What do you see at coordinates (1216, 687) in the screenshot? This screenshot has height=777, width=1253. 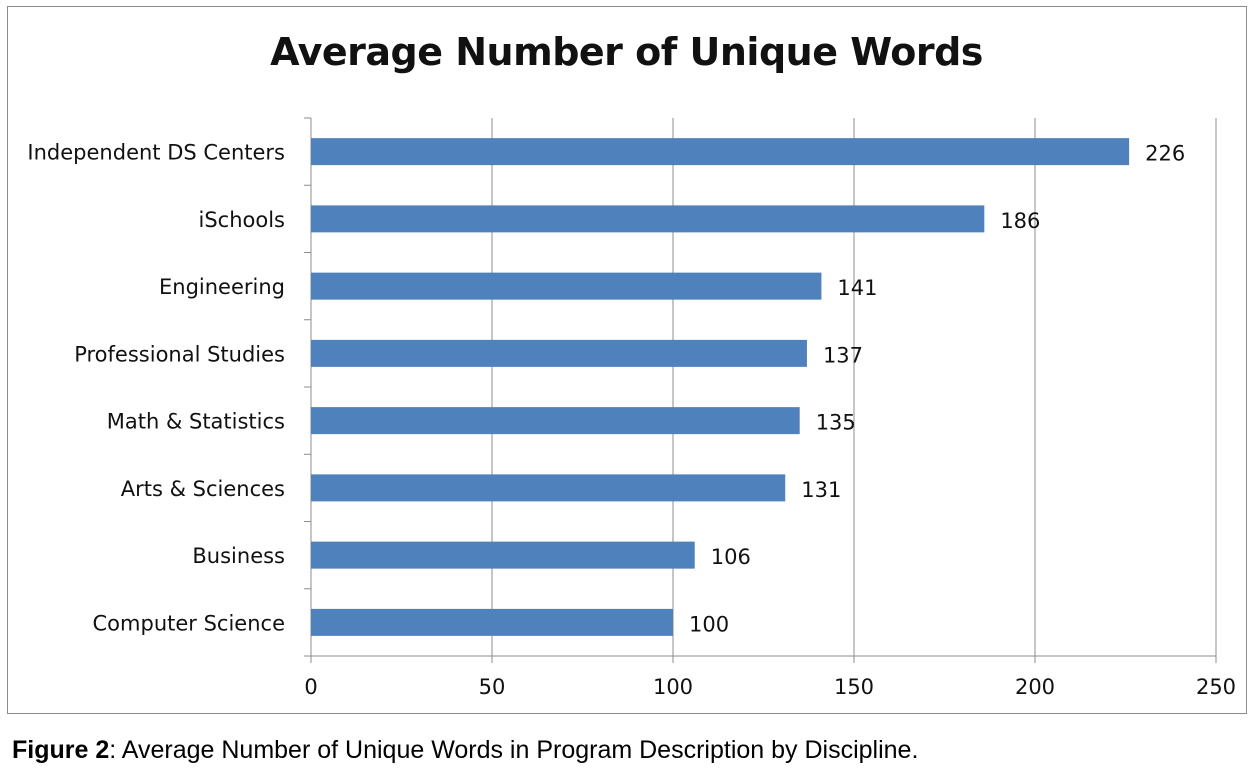 I see `x-tick-label: 250` at bounding box center [1216, 687].